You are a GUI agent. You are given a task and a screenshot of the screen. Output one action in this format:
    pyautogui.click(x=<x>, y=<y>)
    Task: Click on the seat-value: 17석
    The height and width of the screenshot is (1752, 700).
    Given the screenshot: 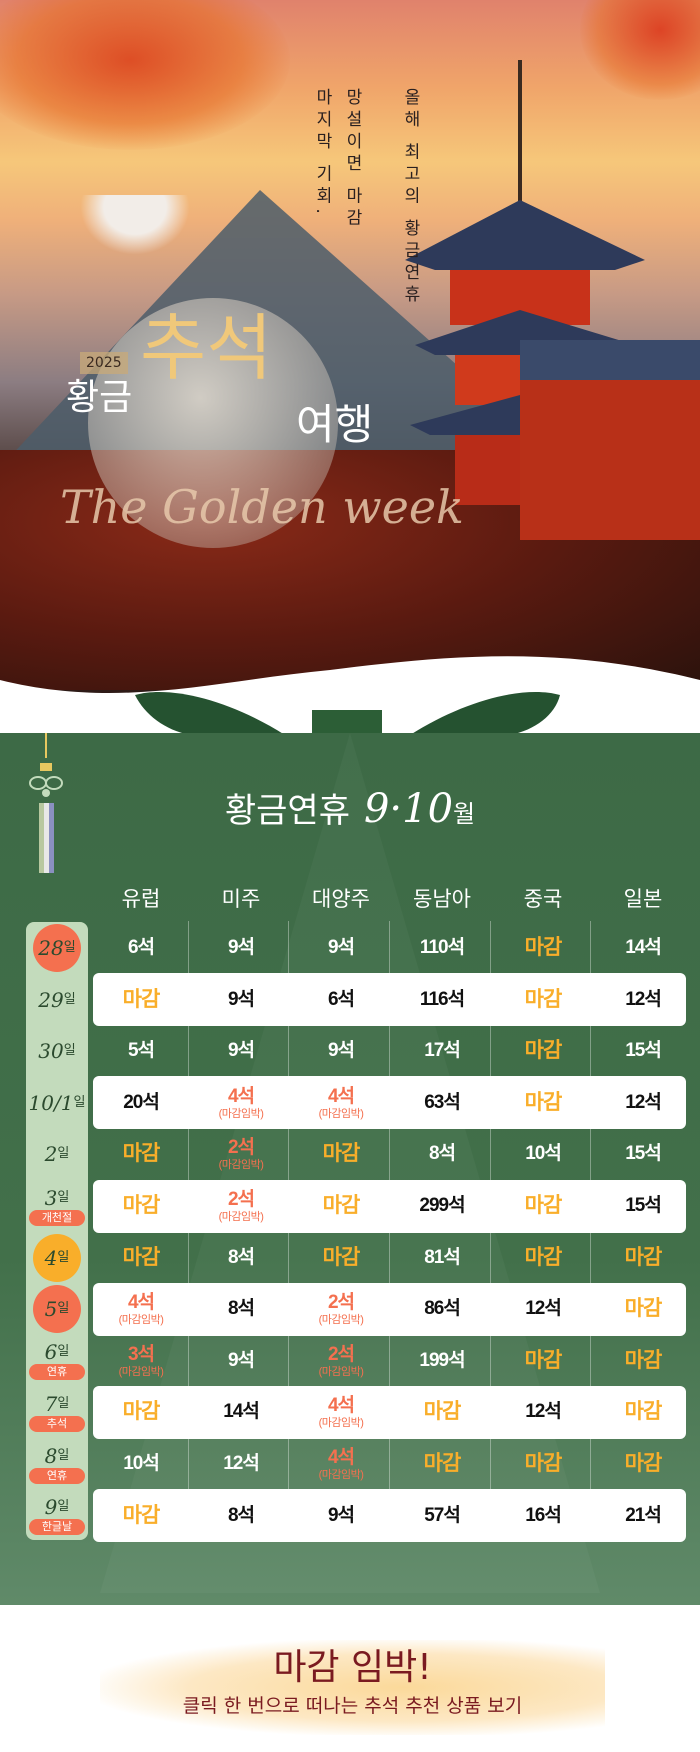 What is the action you would take?
    pyautogui.click(x=442, y=1051)
    